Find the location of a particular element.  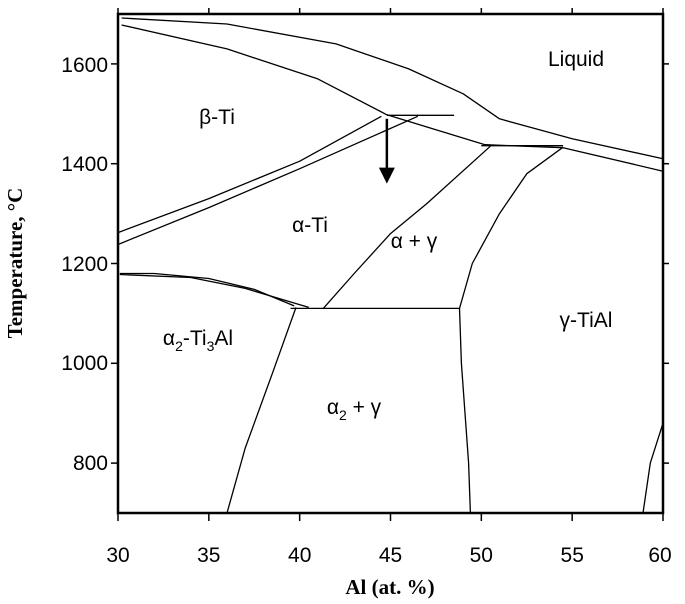

x-tick-label: 30 is located at coordinates (117, 555).